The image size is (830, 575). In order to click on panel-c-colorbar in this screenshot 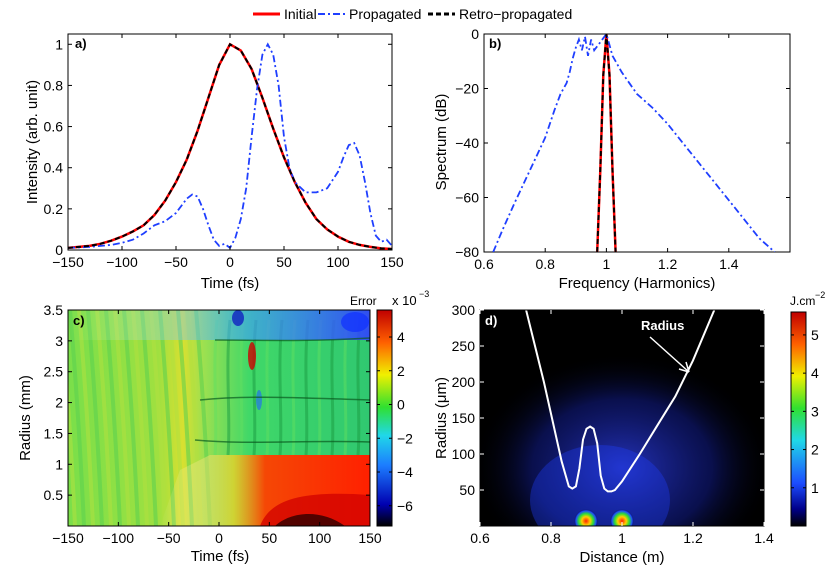, I will do `click(384, 418)`.